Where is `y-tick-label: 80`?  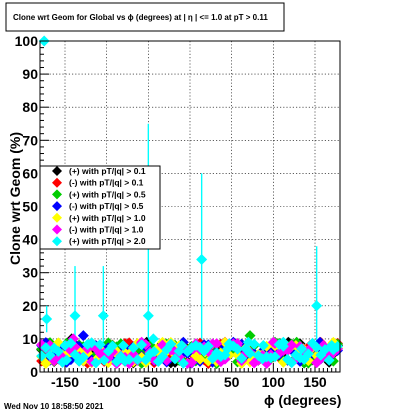 y-tick-label: 80 is located at coordinates (30, 107).